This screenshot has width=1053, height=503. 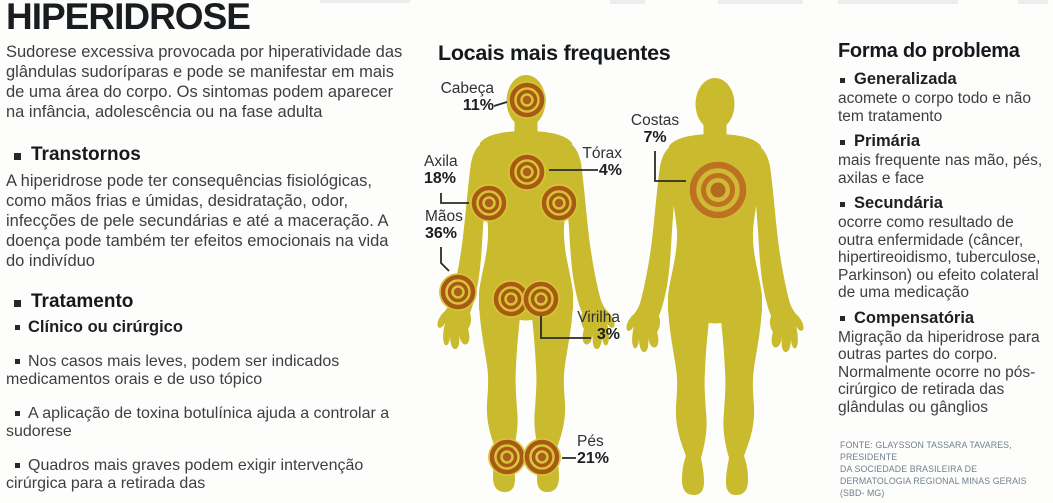 What do you see at coordinates (441, 161) in the screenshot?
I see `location-name: Axila` at bounding box center [441, 161].